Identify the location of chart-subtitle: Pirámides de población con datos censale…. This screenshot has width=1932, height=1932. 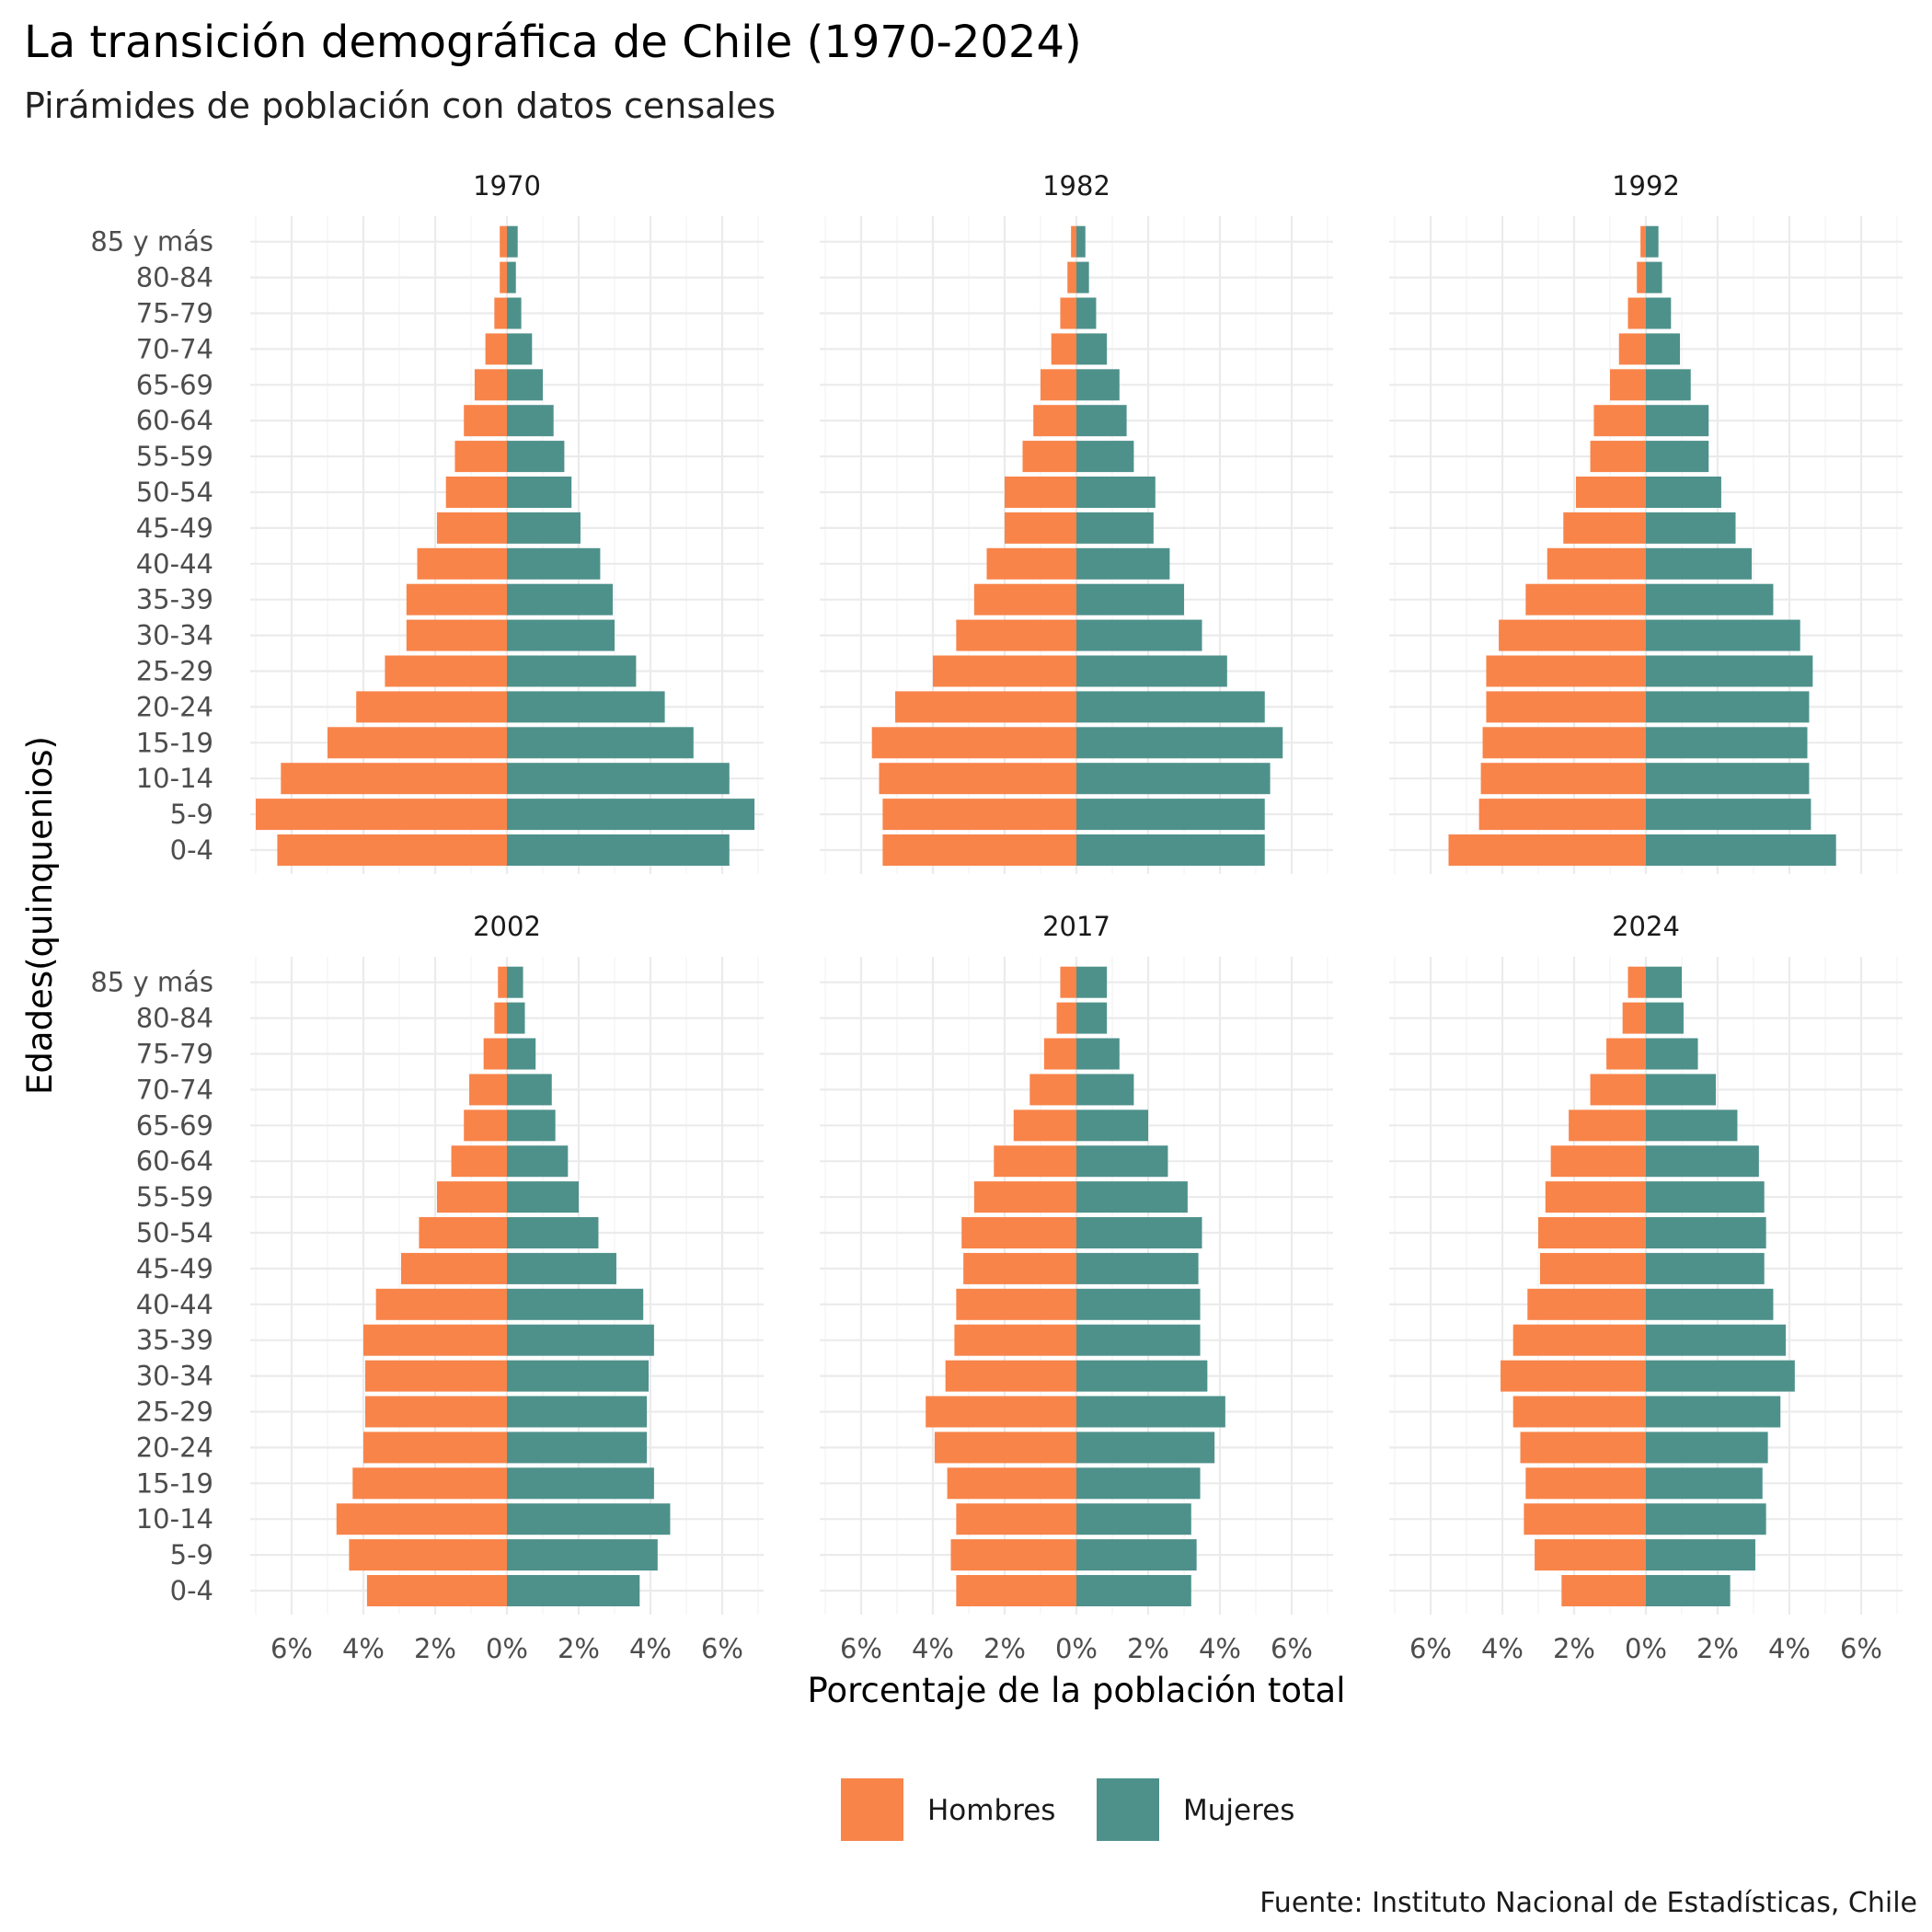
(400, 106).